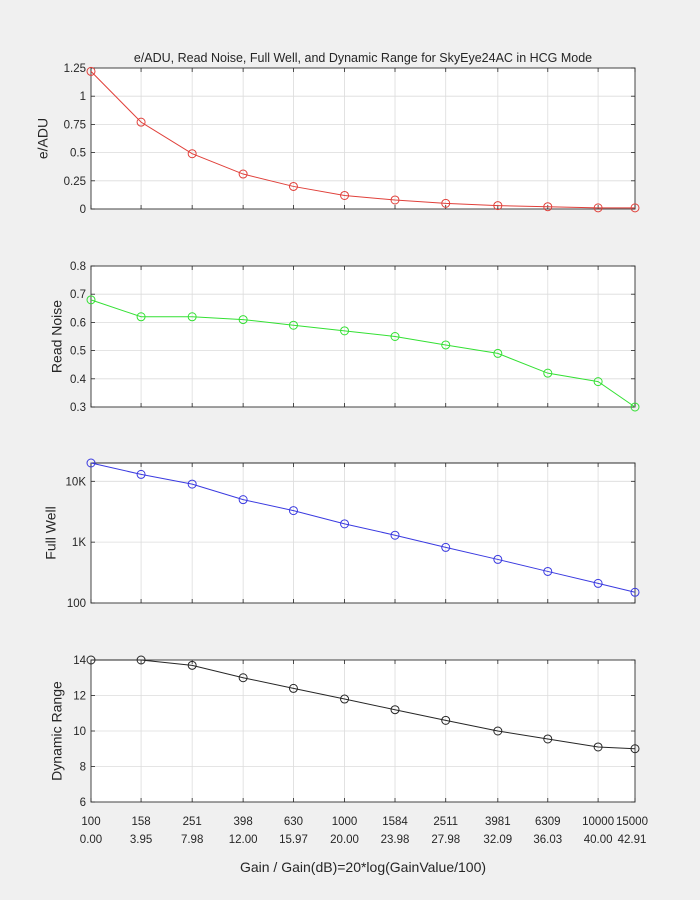  Describe the element at coordinates (445, 822) in the screenshot. I see `x-tick-label-gain: 2511` at that location.